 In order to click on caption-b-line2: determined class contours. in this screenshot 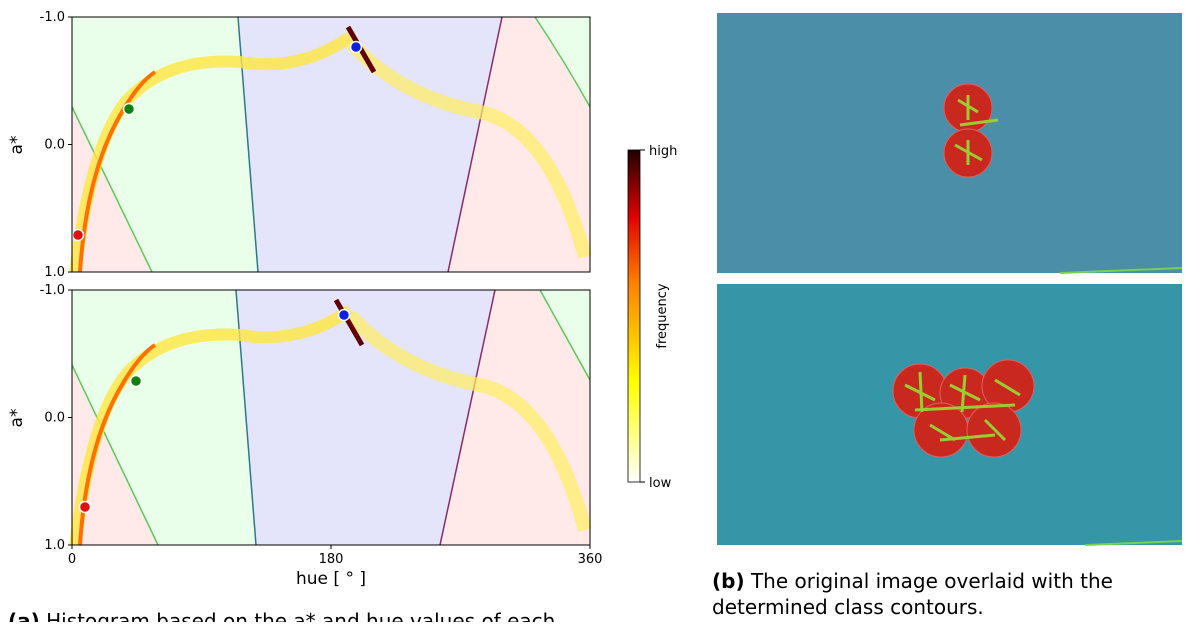, I will do `click(848, 607)`.